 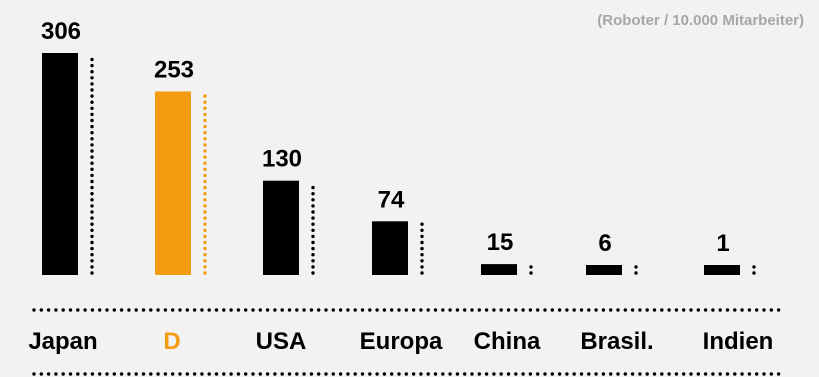 What do you see at coordinates (60, 164) in the screenshot?
I see `bar-japan` at bounding box center [60, 164].